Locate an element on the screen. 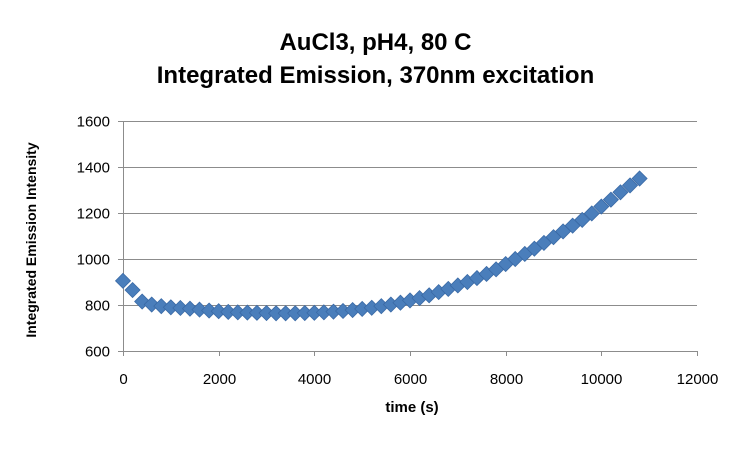 The width and height of the screenshot is (751, 451). y-tick-label: 1600 is located at coordinates (93, 122).